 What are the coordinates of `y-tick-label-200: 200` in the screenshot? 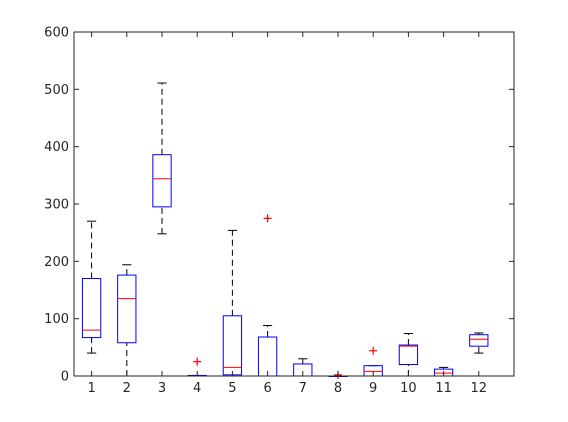 It's located at (56, 262).